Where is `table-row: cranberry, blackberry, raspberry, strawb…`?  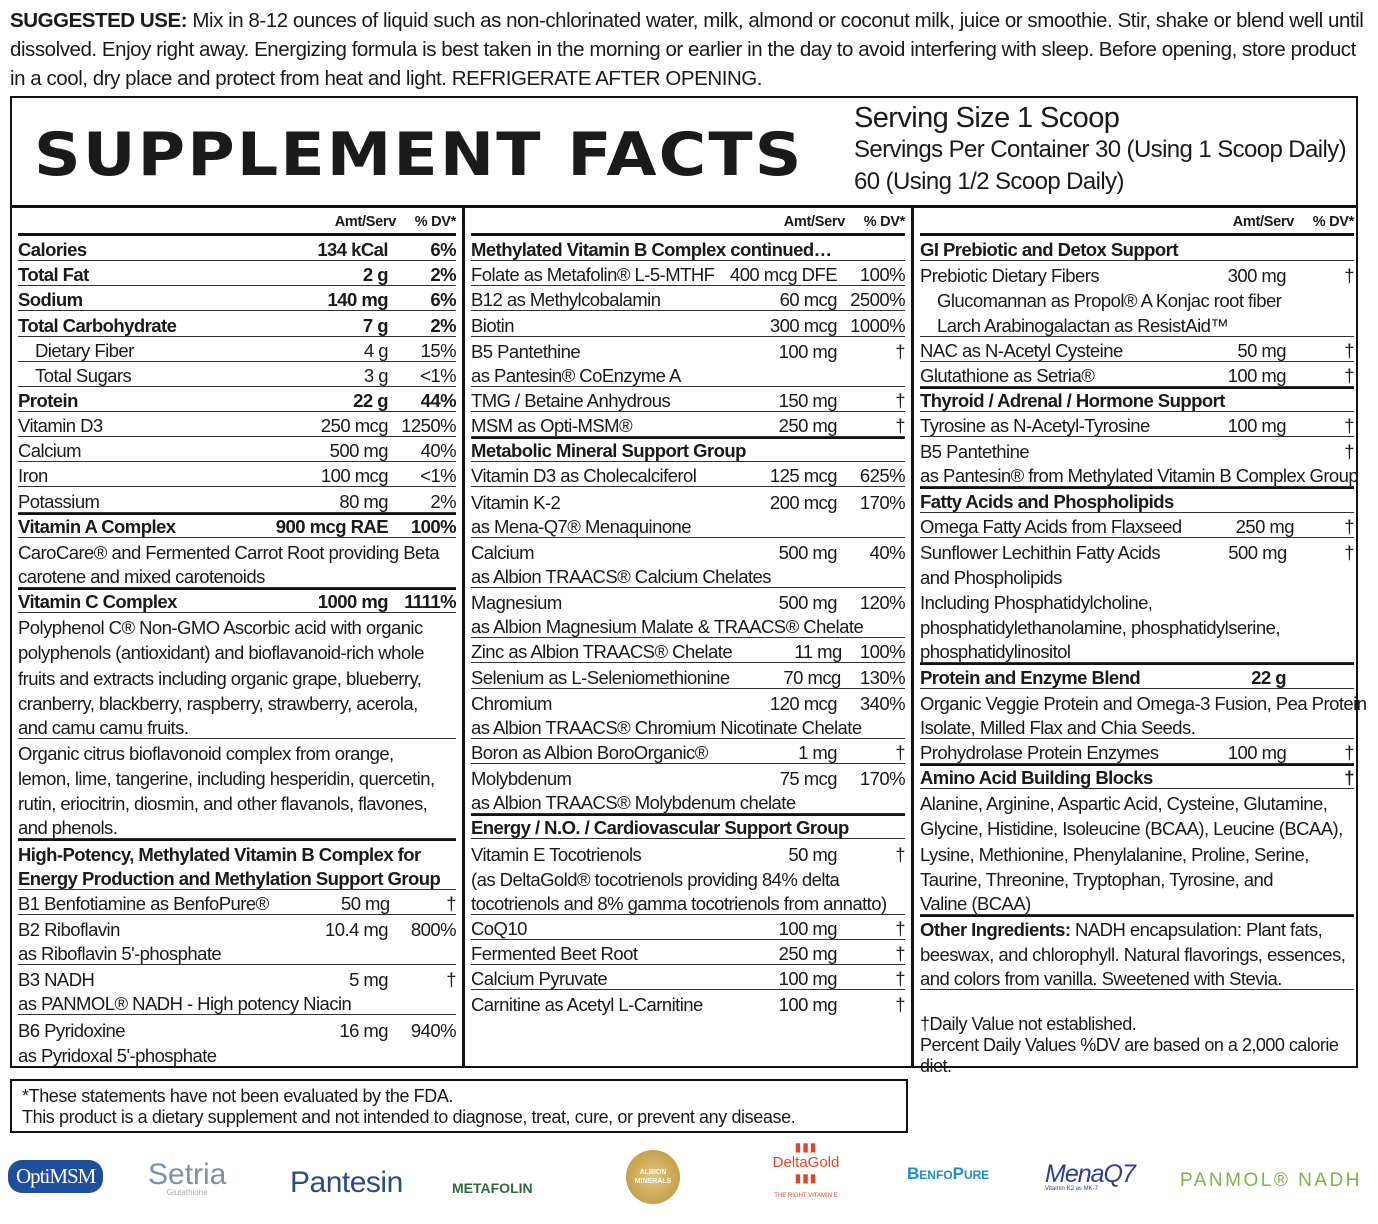 table-row: cranberry, blackberry, raspberry, strawb… is located at coordinates (237, 701).